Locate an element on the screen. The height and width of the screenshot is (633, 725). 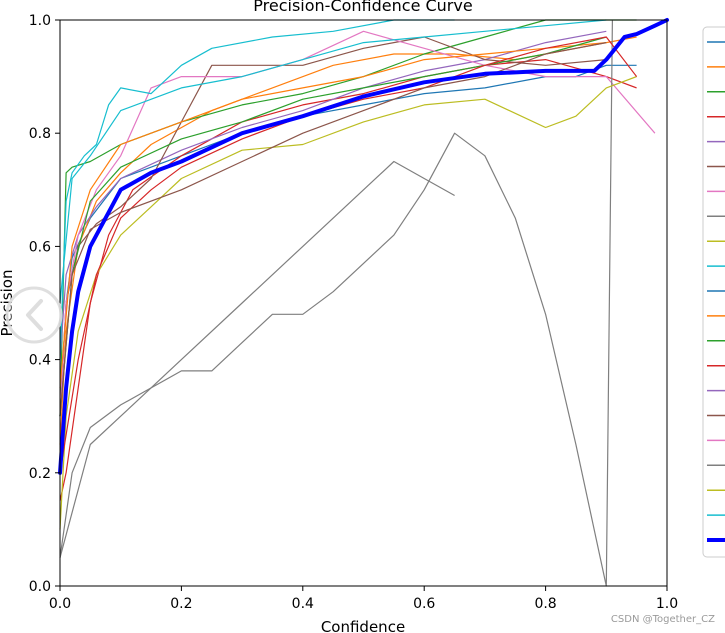
y-tick-label: 0.0 is located at coordinates (40, 587).